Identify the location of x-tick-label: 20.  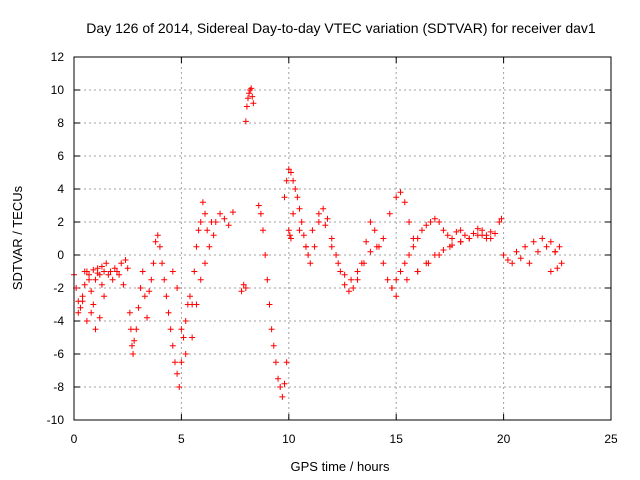
(504, 439).